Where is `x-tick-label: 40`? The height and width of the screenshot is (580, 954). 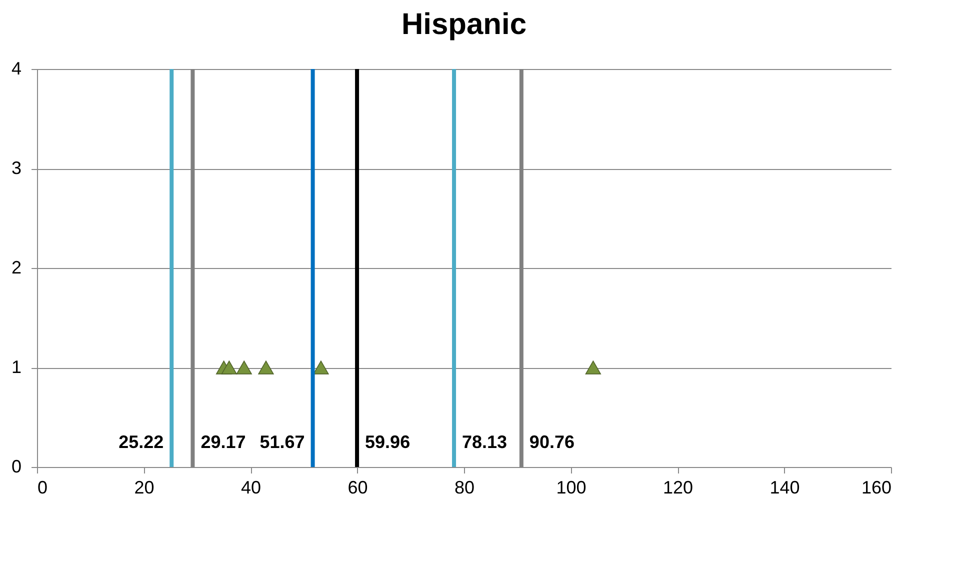 x-tick-label: 40 is located at coordinates (251, 488).